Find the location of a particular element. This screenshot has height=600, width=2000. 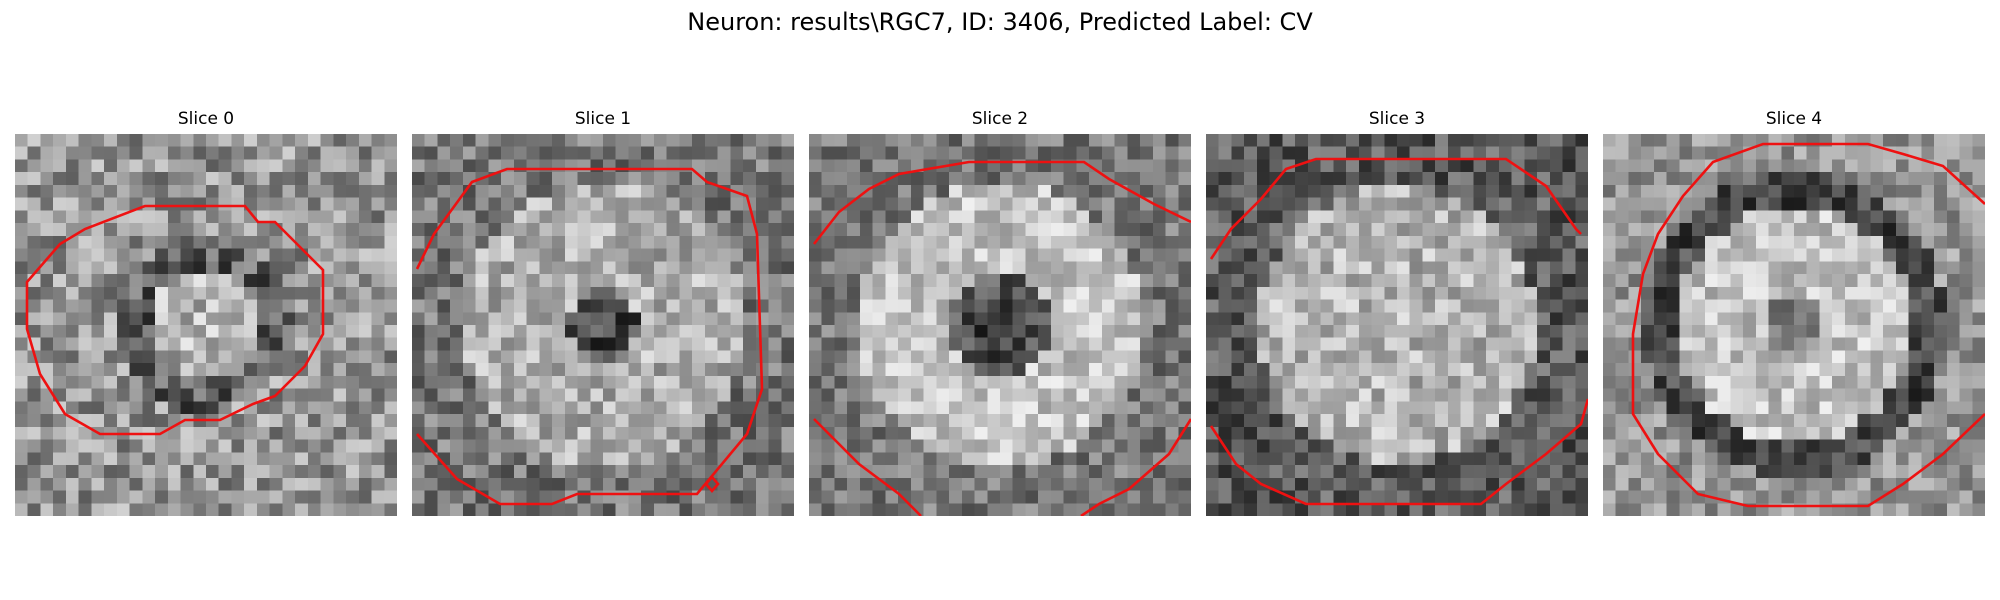

slice-title: Slice 1 is located at coordinates (603, 119).